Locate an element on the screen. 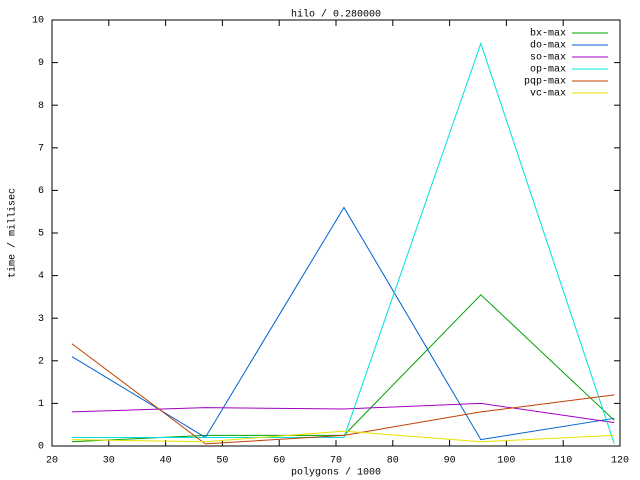 This screenshot has width=640, height=480. y-tick-label: 7 is located at coordinates (41, 148).